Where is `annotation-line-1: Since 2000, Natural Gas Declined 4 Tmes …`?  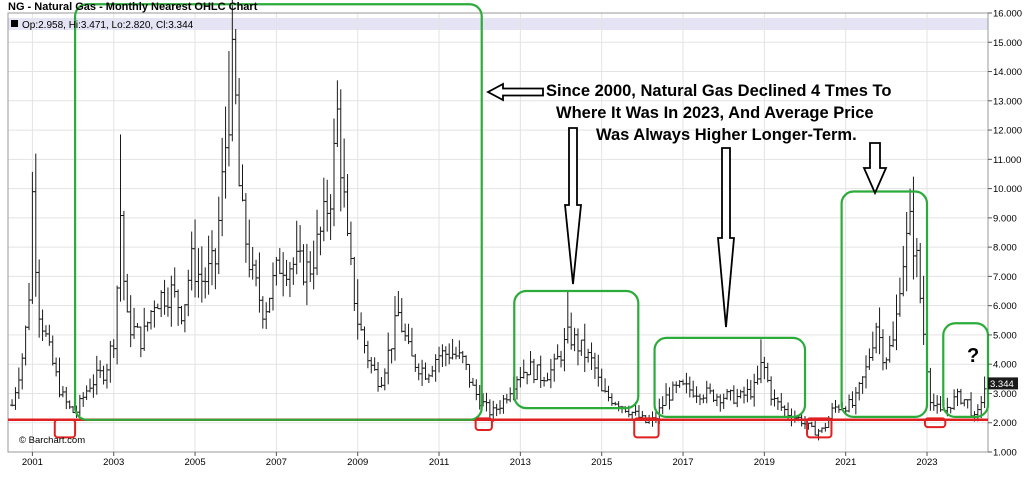
annotation-line-1: Since 2000, Natural Gas Declined 4 Tmes … is located at coordinates (718, 91).